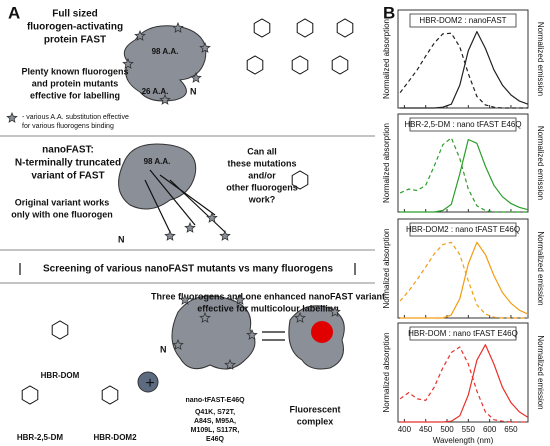 The height and width of the screenshot is (446, 550). I want to click on question: these mutations, so click(261, 163).